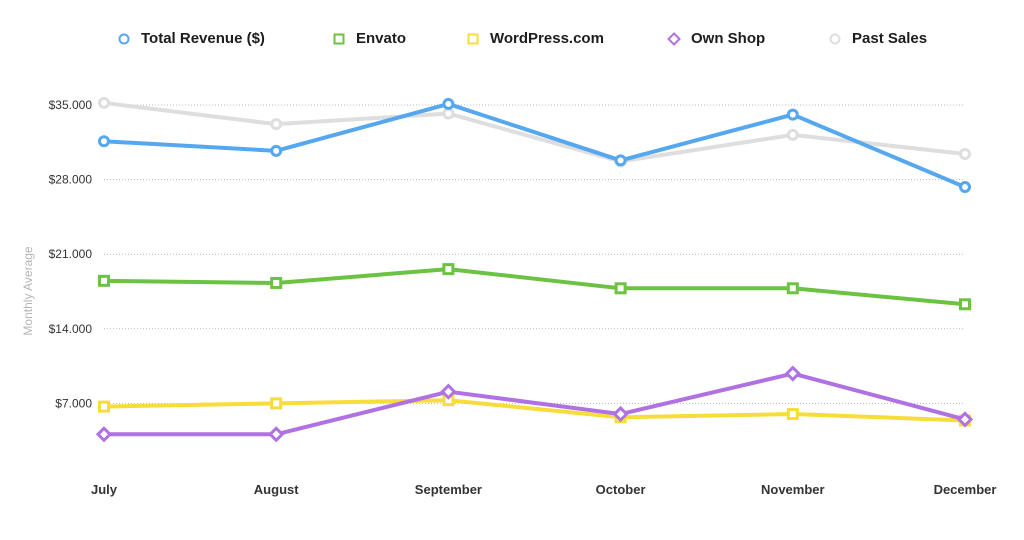  I want to click on legend-item-wordpress: WordPress.com, so click(535, 38).